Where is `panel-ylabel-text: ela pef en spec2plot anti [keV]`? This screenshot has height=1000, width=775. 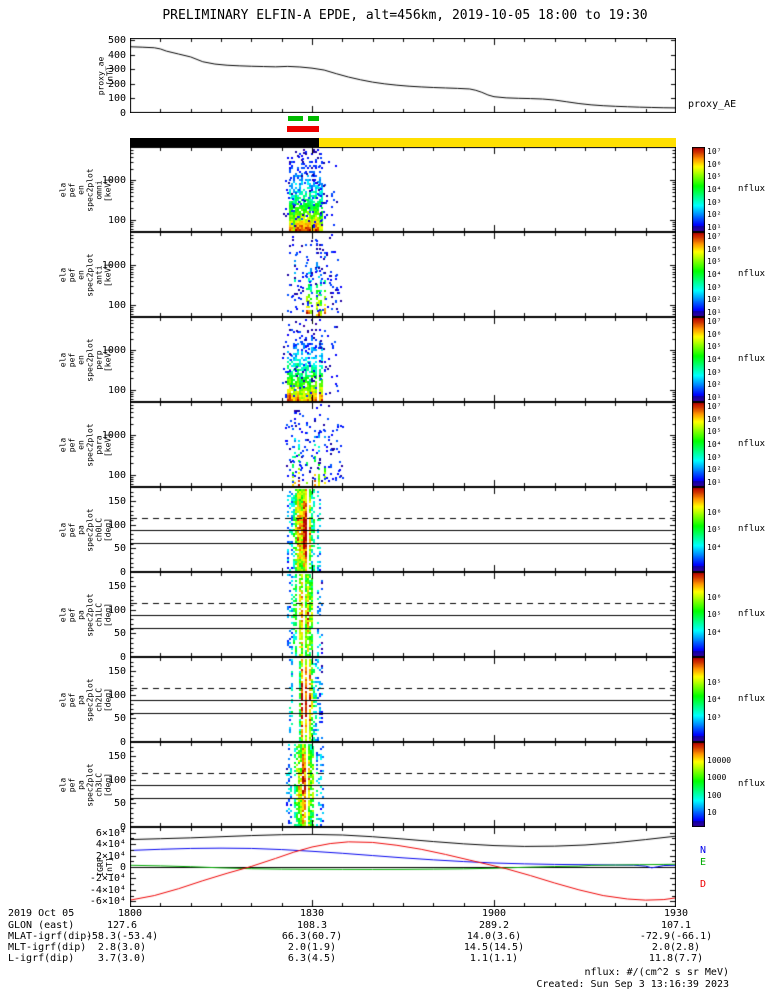 panel-ylabel-text: ela pef en spec2plot anti [keV] is located at coordinates (85, 274).